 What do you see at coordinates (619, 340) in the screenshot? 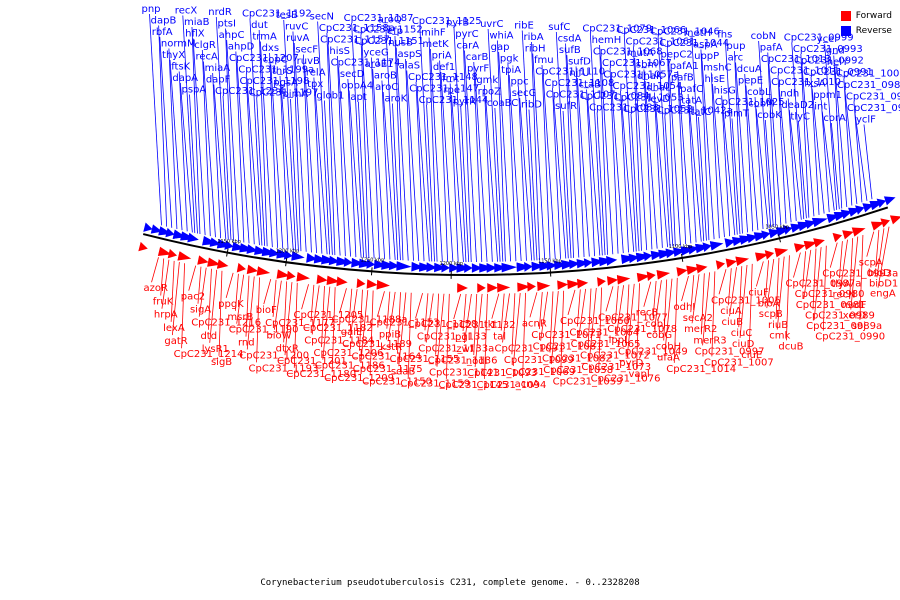
I see `forward-gene-label: lppL` at bounding box center [619, 340].